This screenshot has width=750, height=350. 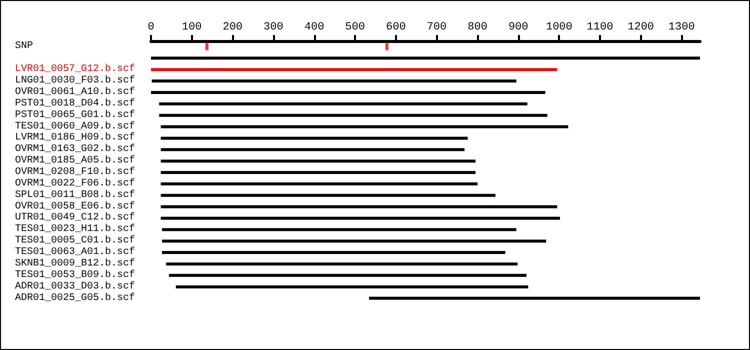 What do you see at coordinates (75, 229) in the screenshot?
I see `y-tick-label: TES01_0023_H11.b.scf` at bounding box center [75, 229].